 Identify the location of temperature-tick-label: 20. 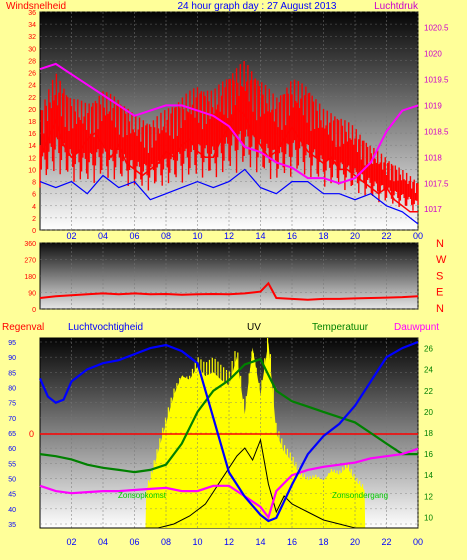
(428, 412).